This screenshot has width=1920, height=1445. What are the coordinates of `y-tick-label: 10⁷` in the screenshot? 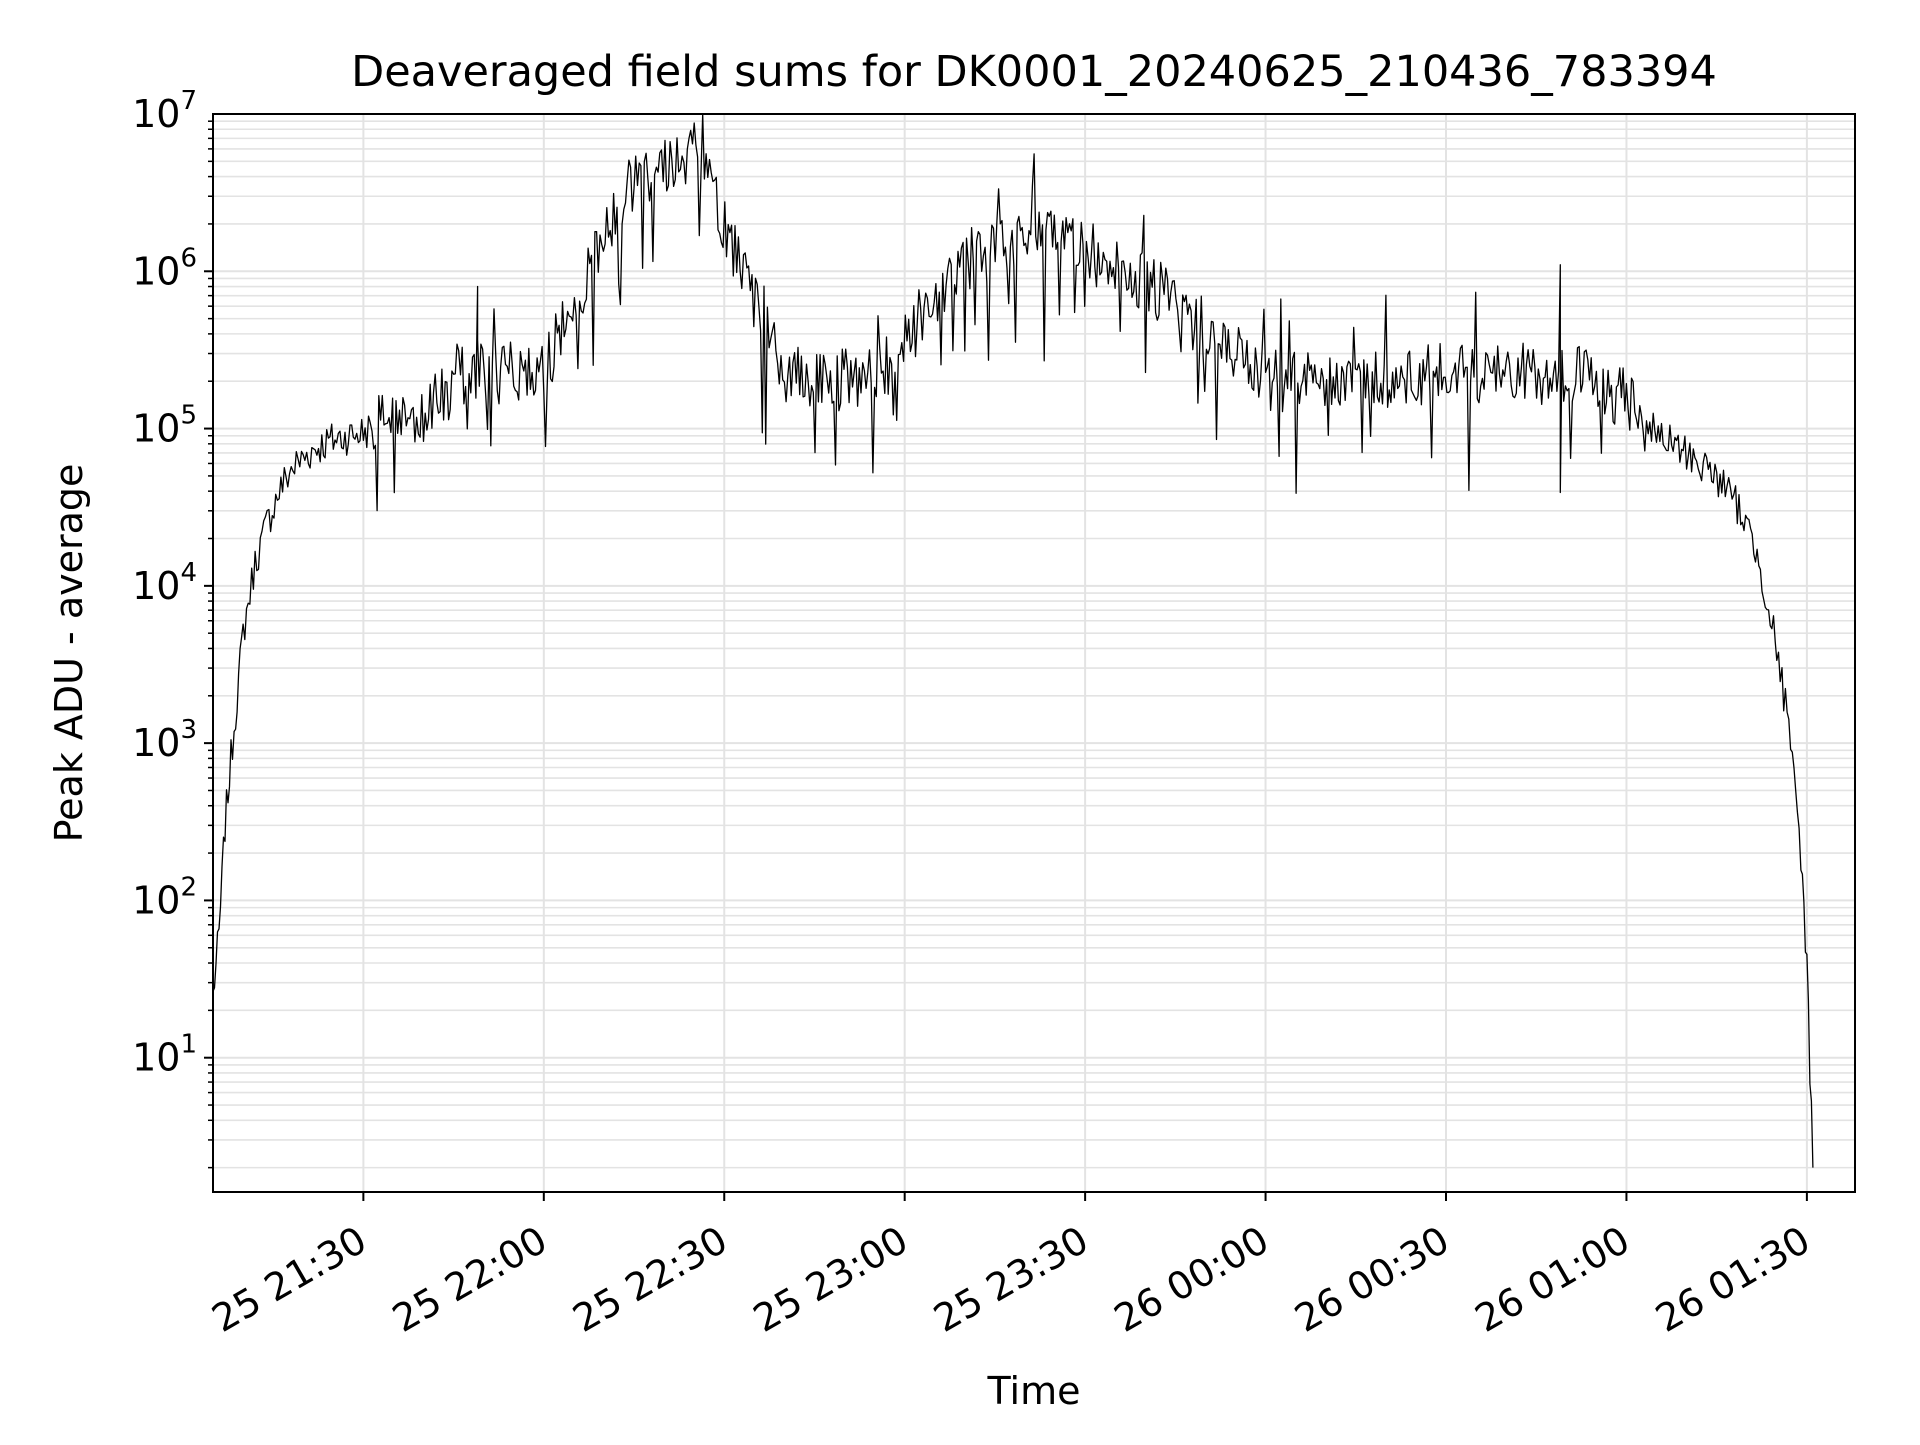 It's located at (164, 111).